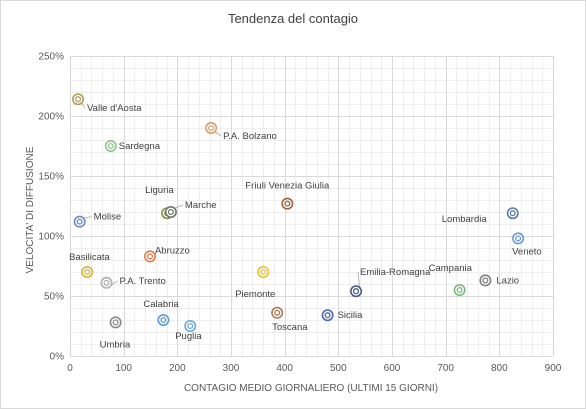 The width and height of the screenshot is (586, 409). Describe the element at coordinates (284, 368) in the screenshot. I see `x-tick-label: 400` at that location.